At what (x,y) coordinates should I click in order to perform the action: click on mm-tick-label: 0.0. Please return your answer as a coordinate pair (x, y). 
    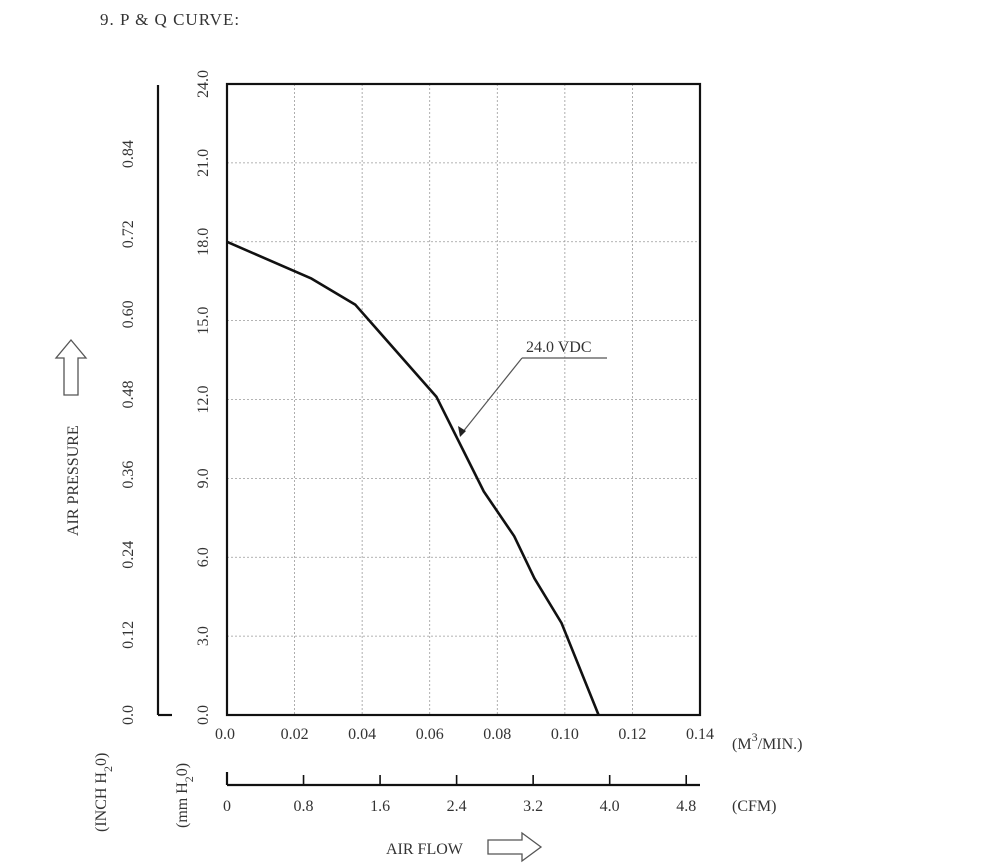
    Looking at the image, I should click on (203, 715).